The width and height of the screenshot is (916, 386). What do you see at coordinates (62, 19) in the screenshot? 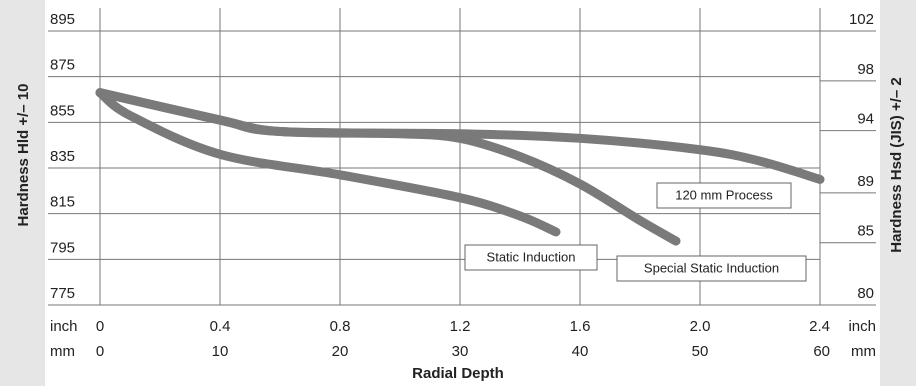
I see `y-tick-label: 895` at bounding box center [62, 19].